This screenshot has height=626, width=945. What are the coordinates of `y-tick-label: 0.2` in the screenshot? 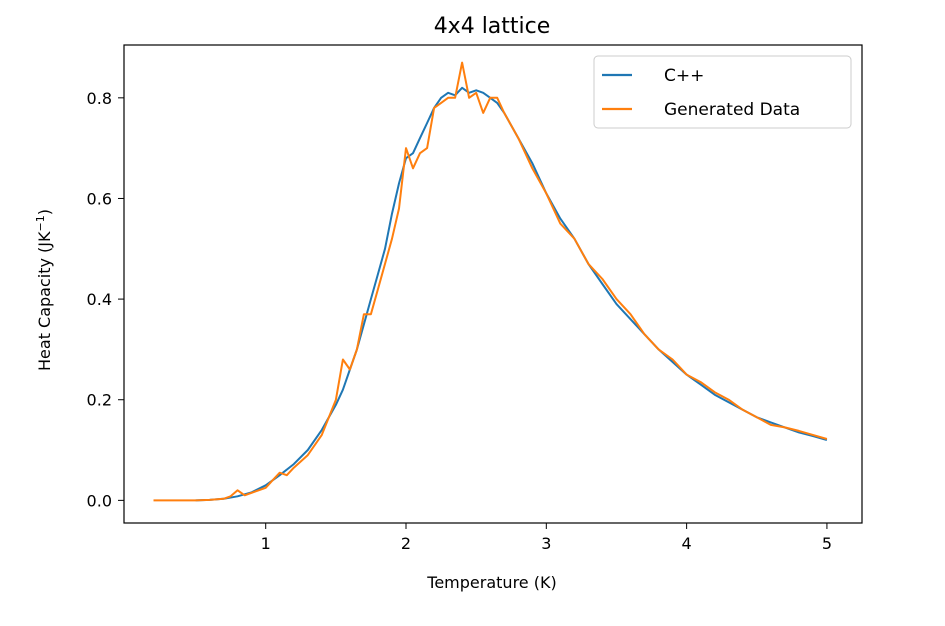 It's located at (99, 400).